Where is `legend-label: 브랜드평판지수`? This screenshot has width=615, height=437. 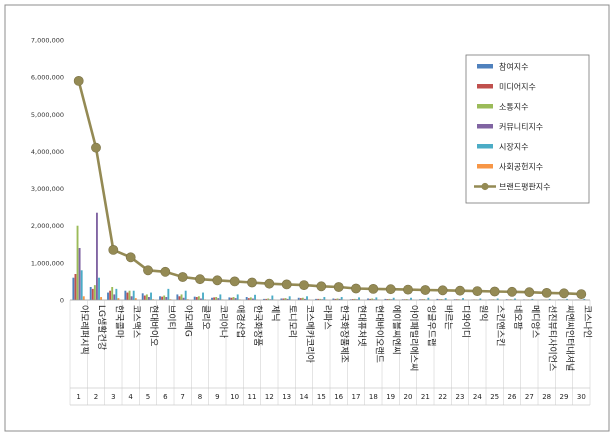 legend-label: 브랜드평판지수 is located at coordinates (525, 187).